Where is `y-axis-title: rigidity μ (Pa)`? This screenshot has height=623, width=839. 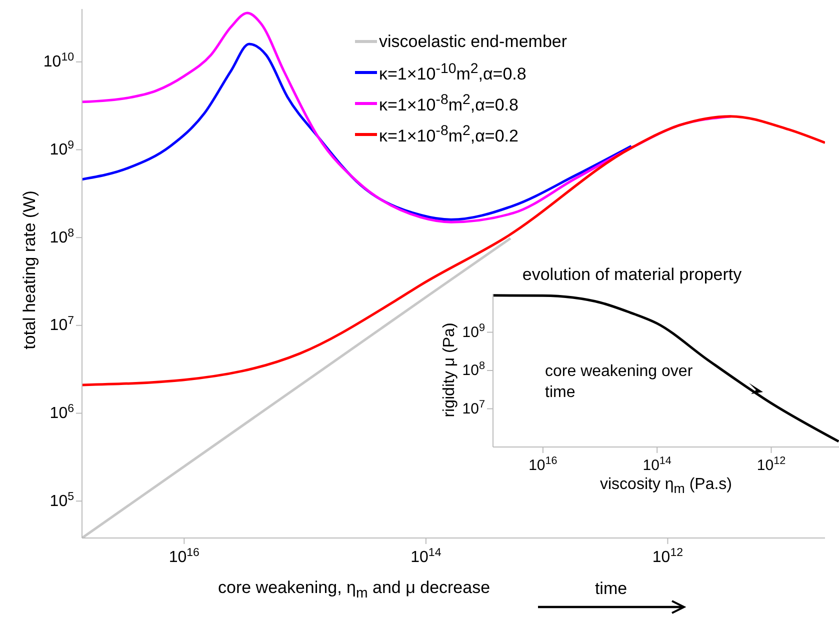 y-axis-title: rigidity μ (Pa) is located at coordinates (450, 370).